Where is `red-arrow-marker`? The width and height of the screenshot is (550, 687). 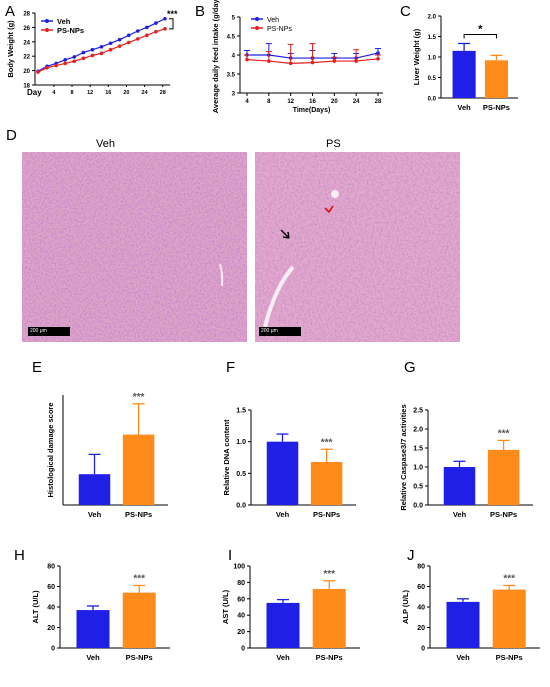
red-arrow-marker is located at coordinates (329, 209).